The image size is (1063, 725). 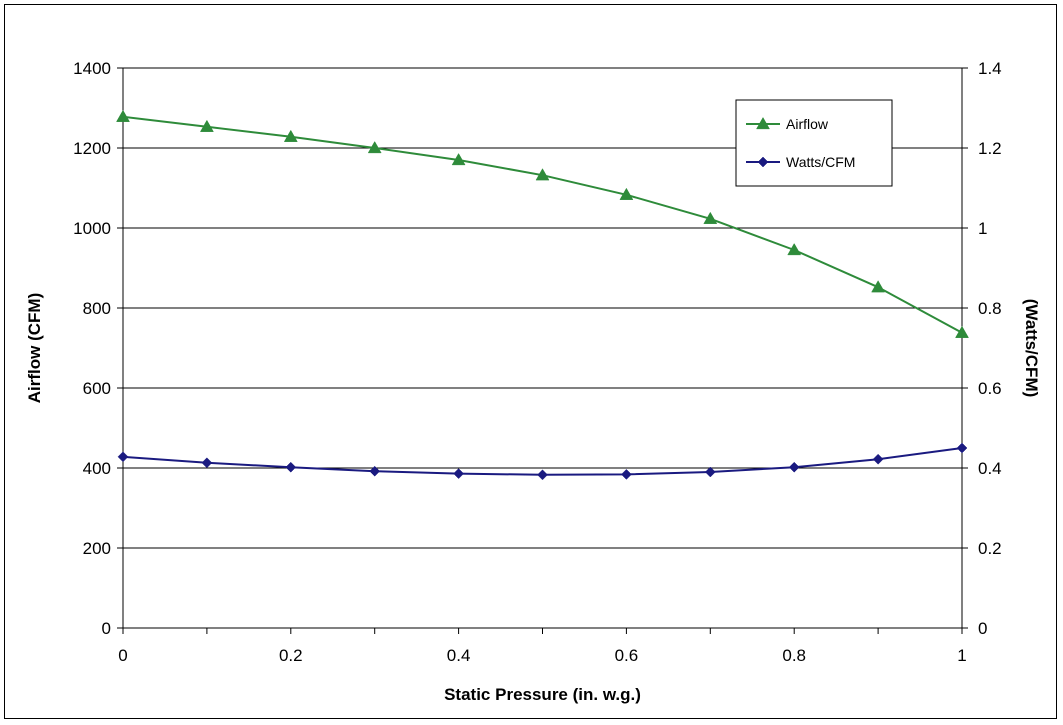 What do you see at coordinates (990, 68) in the screenshot?
I see `y2-tick-label: 1.4` at bounding box center [990, 68].